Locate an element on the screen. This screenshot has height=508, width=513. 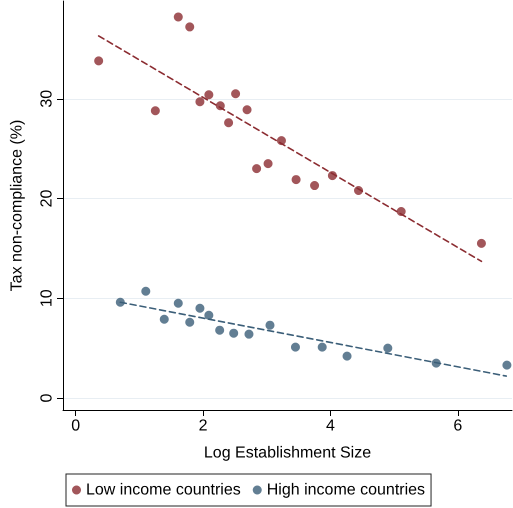
x-tick-label: 4 is located at coordinates (331, 426).